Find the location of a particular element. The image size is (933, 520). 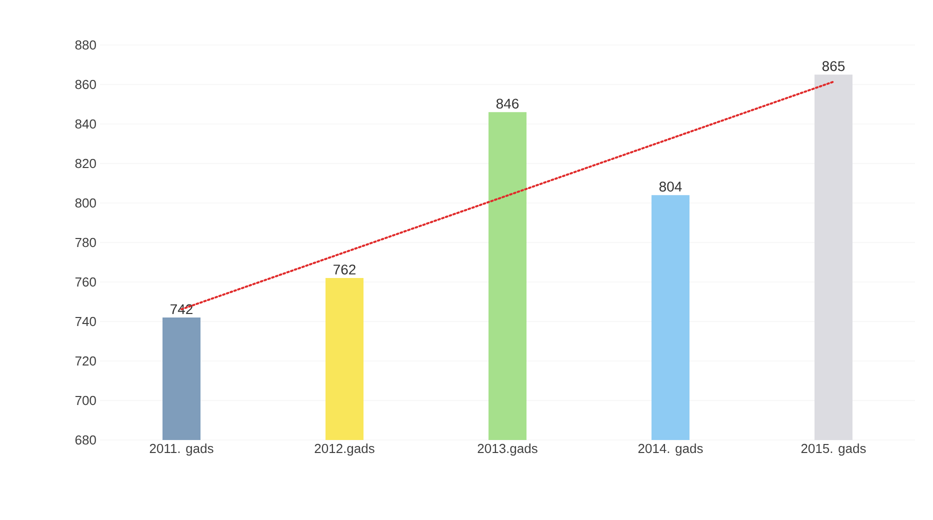

x-tick-label: 2015. gads is located at coordinates (833, 450).